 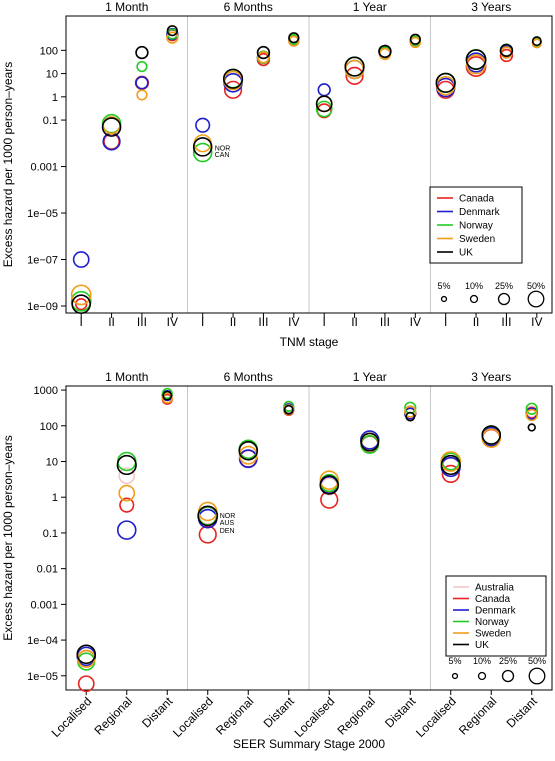 I want to click on legend: Canada Denmark Norway Sweden UK, so click(x=476, y=225).